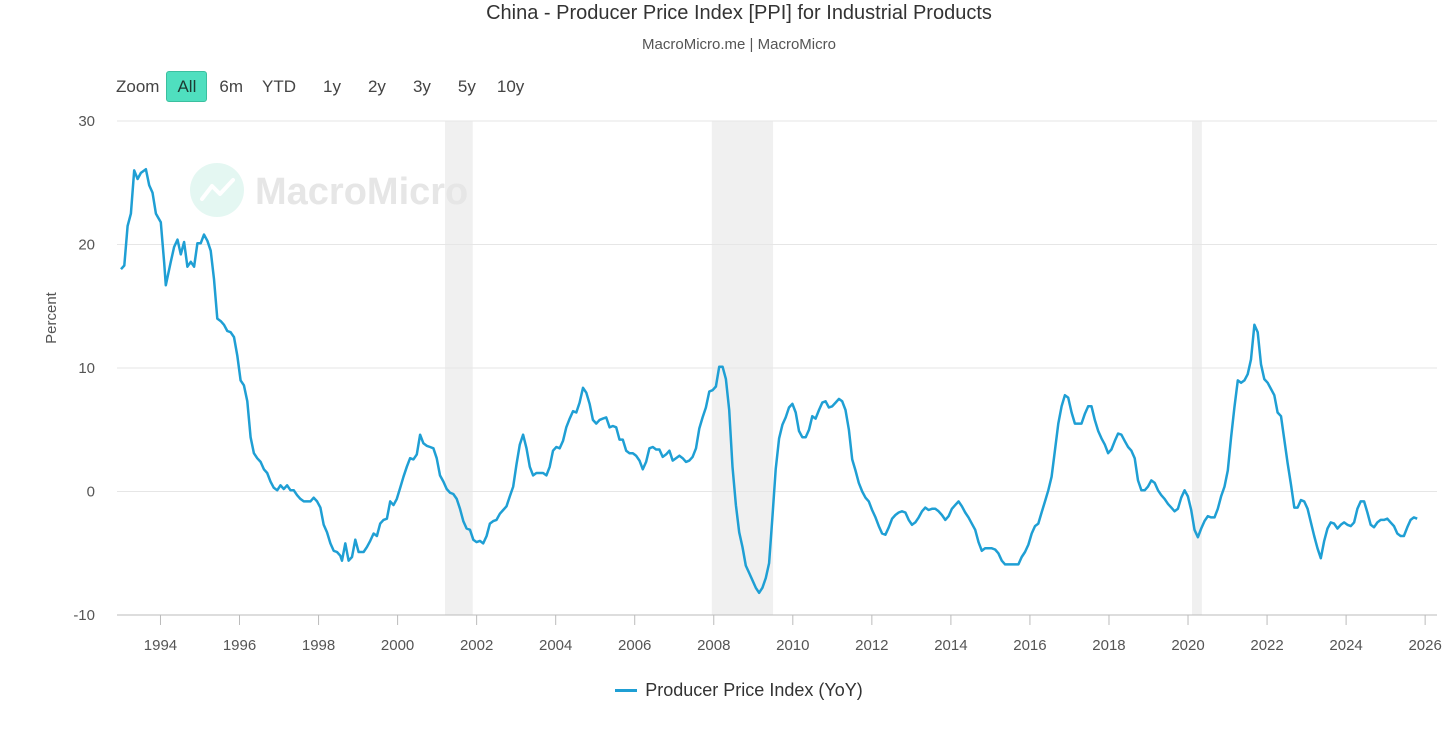 The width and height of the screenshot is (1456, 734). Describe the element at coordinates (397, 645) in the screenshot. I see `x-tick-label: 2000` at that location.